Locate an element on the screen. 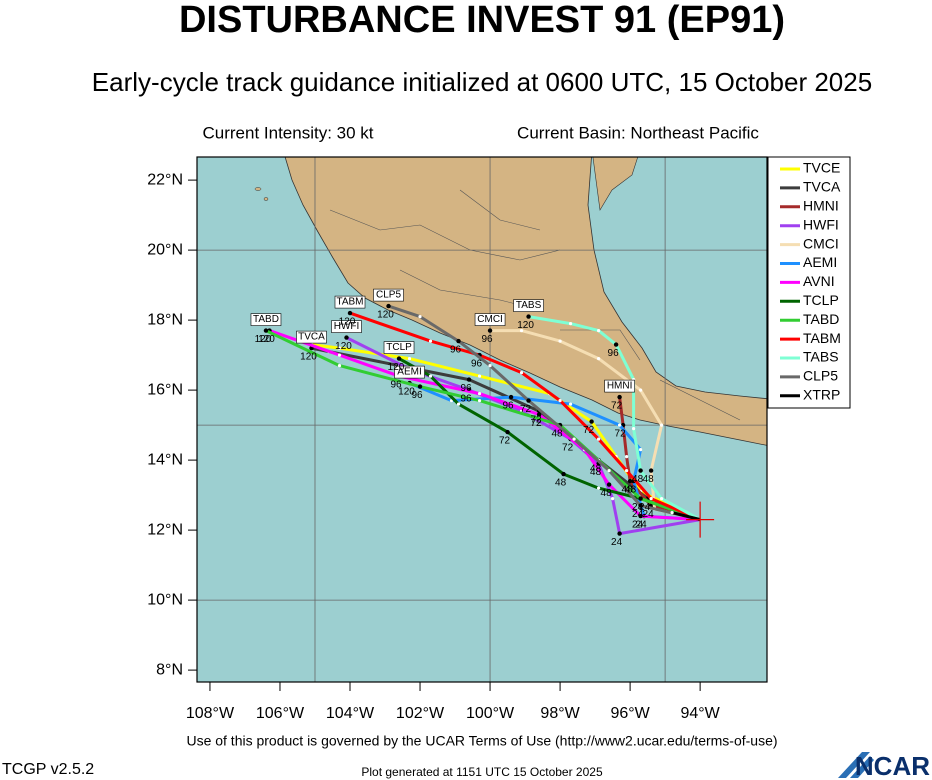 The height and width of the screenshot is (780, 932). model-tag: TABD is located at coordinates (266, 319).